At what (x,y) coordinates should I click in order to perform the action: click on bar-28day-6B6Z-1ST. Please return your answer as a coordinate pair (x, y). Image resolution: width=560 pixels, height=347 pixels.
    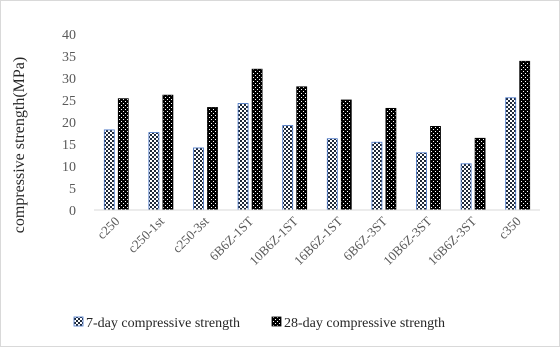
    Looking at the image, I should click on (257, 139).